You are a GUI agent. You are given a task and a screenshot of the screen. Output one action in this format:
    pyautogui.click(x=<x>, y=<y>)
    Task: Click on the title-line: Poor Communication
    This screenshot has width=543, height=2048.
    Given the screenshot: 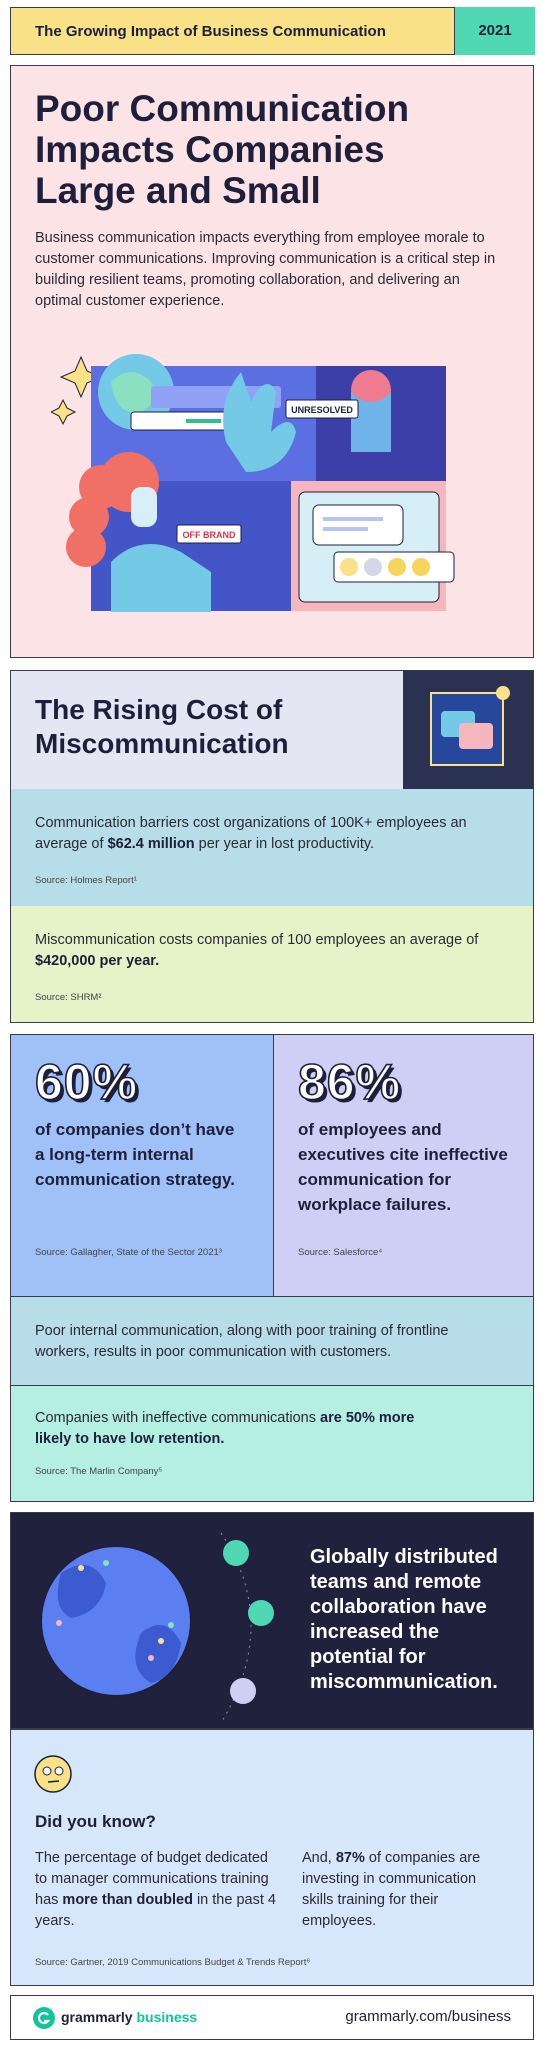 What is the action you would take?
    pyautogui.click(x=222, y=108)
    